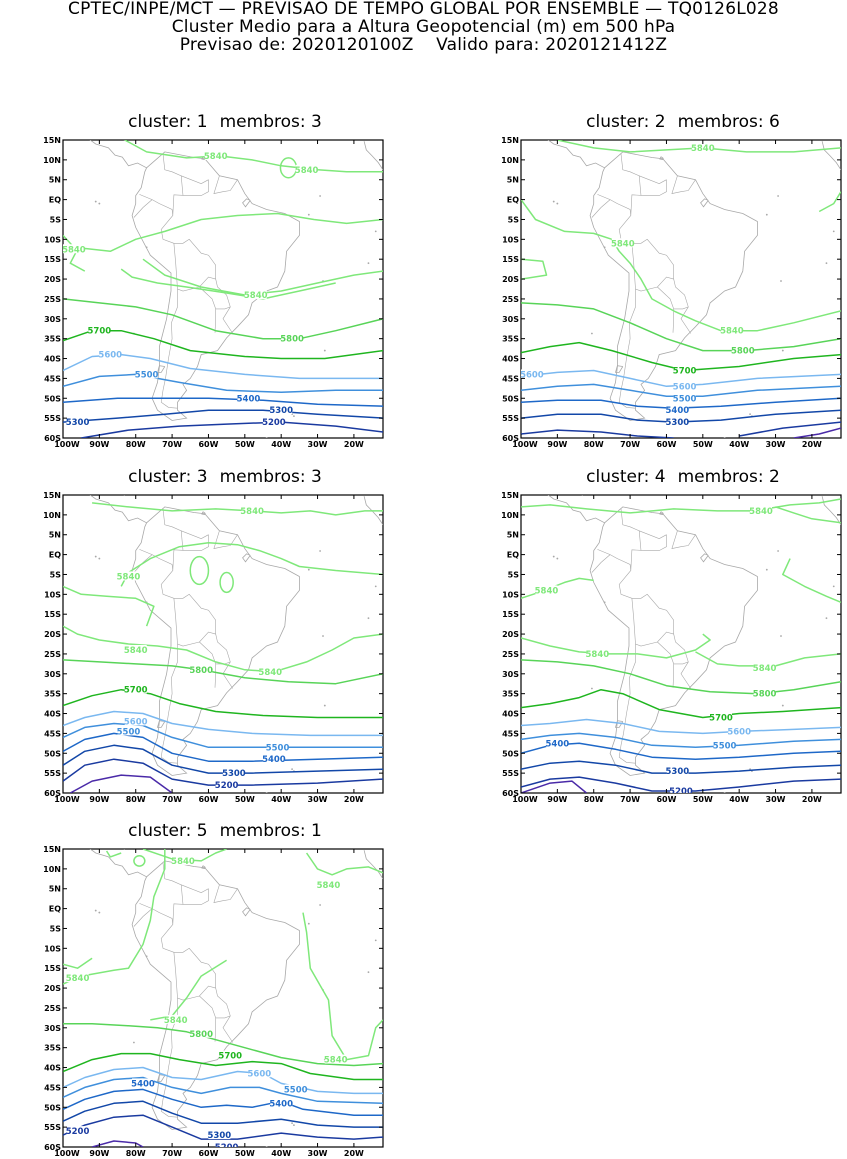  I want to click on lat-tick-label: 10N, so click(52, 515).